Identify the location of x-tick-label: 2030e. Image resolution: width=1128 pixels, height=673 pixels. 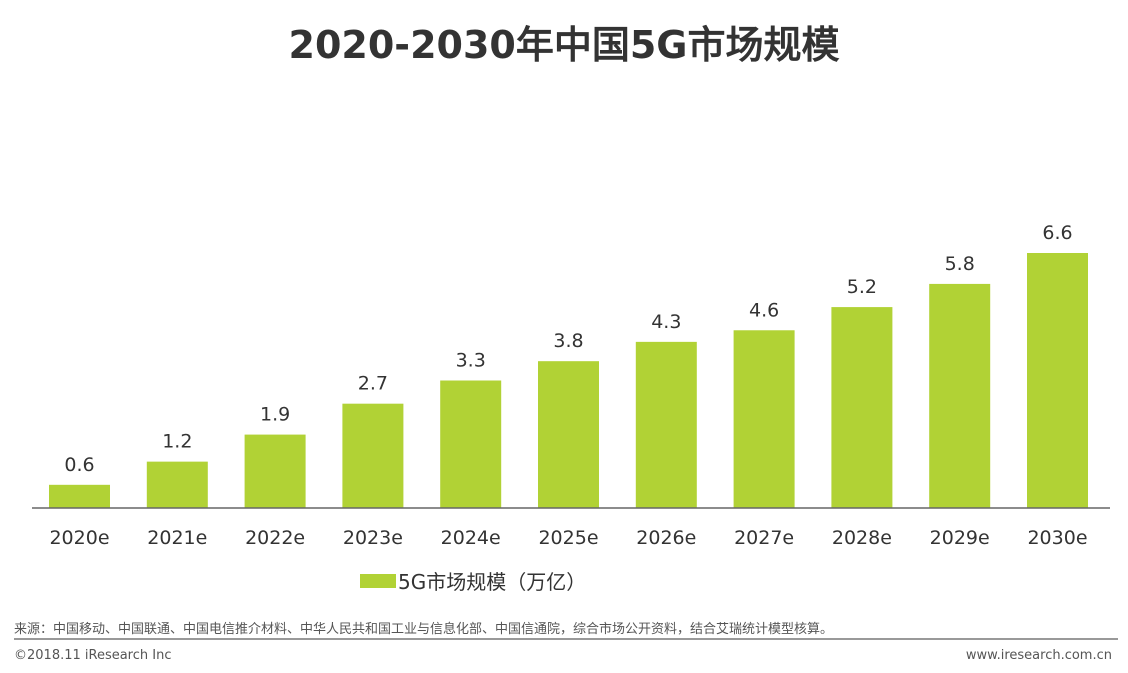
(1057, 538).